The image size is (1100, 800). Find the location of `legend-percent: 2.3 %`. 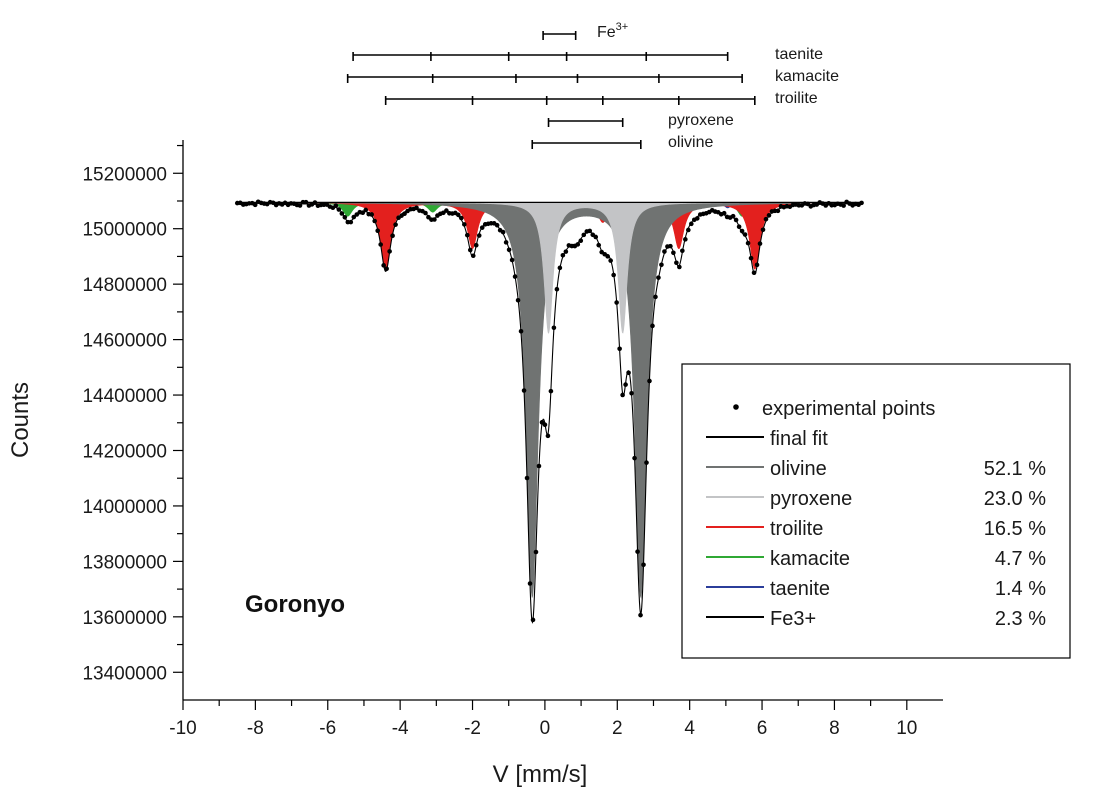

legend-percent: 2.3 % is located at coordinates (1020, 619).